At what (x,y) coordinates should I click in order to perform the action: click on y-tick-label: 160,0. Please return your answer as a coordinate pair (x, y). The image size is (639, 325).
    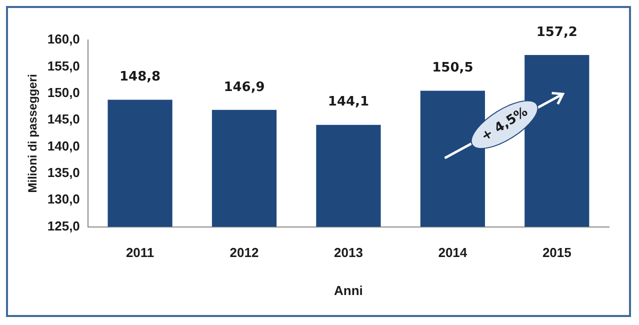
    Looking at the image, I should click on (63, 39).